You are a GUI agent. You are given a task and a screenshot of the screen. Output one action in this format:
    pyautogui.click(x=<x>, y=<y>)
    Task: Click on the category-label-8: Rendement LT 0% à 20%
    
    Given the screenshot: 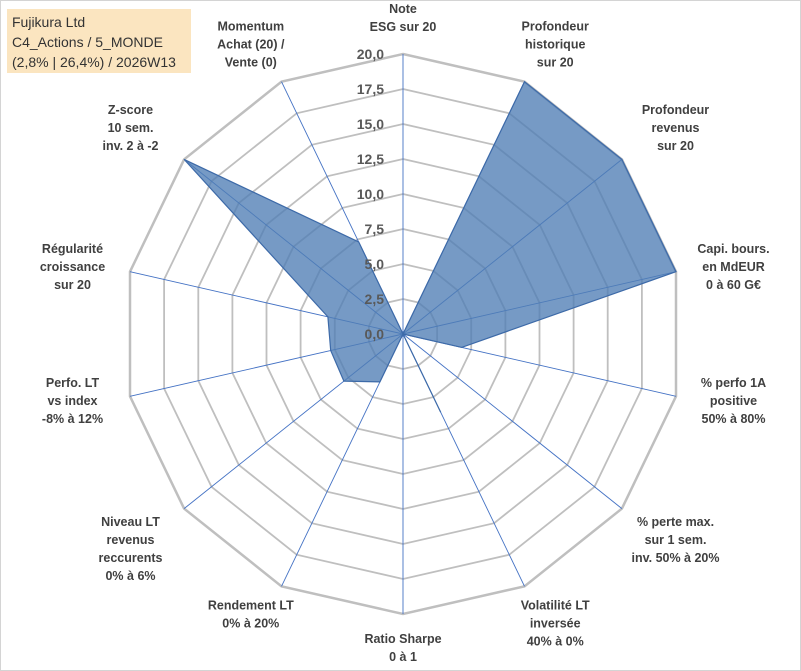 What is the action you would take?
    pyautogui.click(x=251, y=614)
    